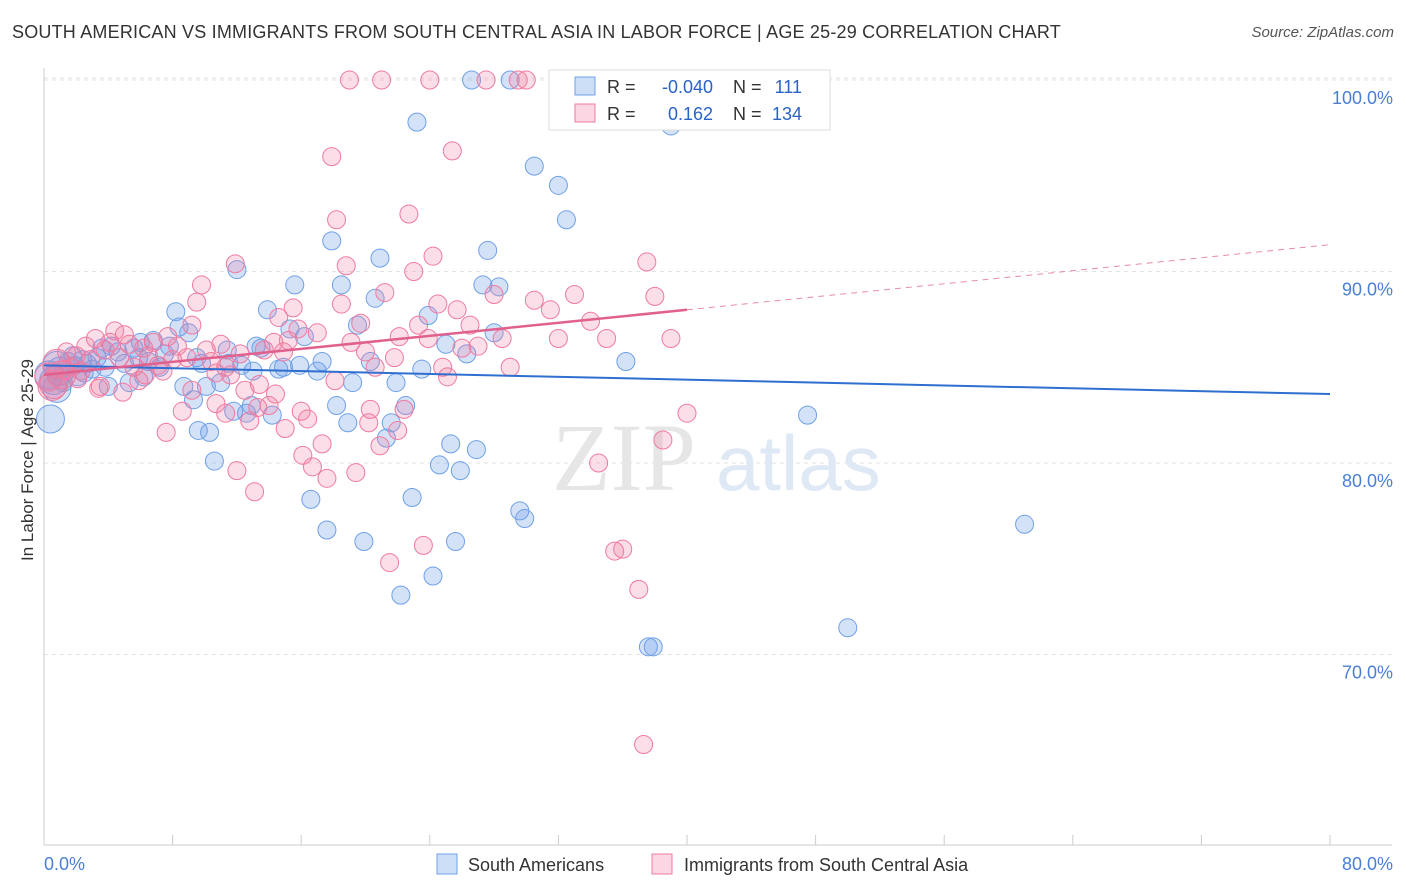 This screenshot has width=1406, height=892. Describe the element at coordinates (447, 864) in the screenshot. I see `legend-swatch-south-americans` at that location.